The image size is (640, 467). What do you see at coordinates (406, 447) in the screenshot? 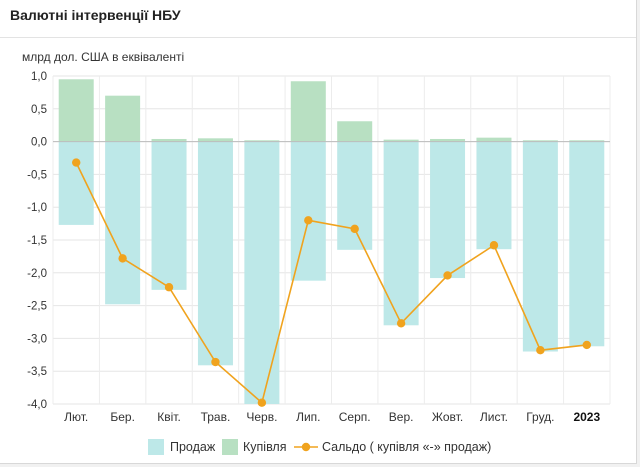
I see `legend-label-balance: Сальдо ( купівля «-» продаж)` at bounding box center [406, 447].